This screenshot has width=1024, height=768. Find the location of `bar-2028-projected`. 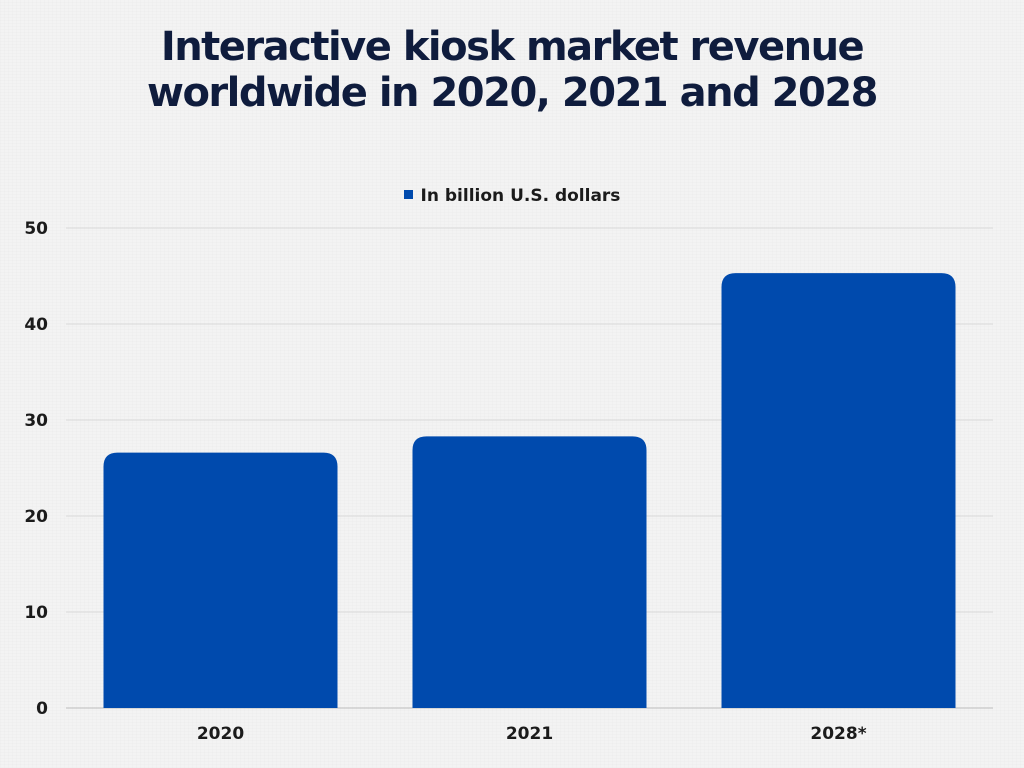

bar-2028-projected is located at coordinates (838, 490).